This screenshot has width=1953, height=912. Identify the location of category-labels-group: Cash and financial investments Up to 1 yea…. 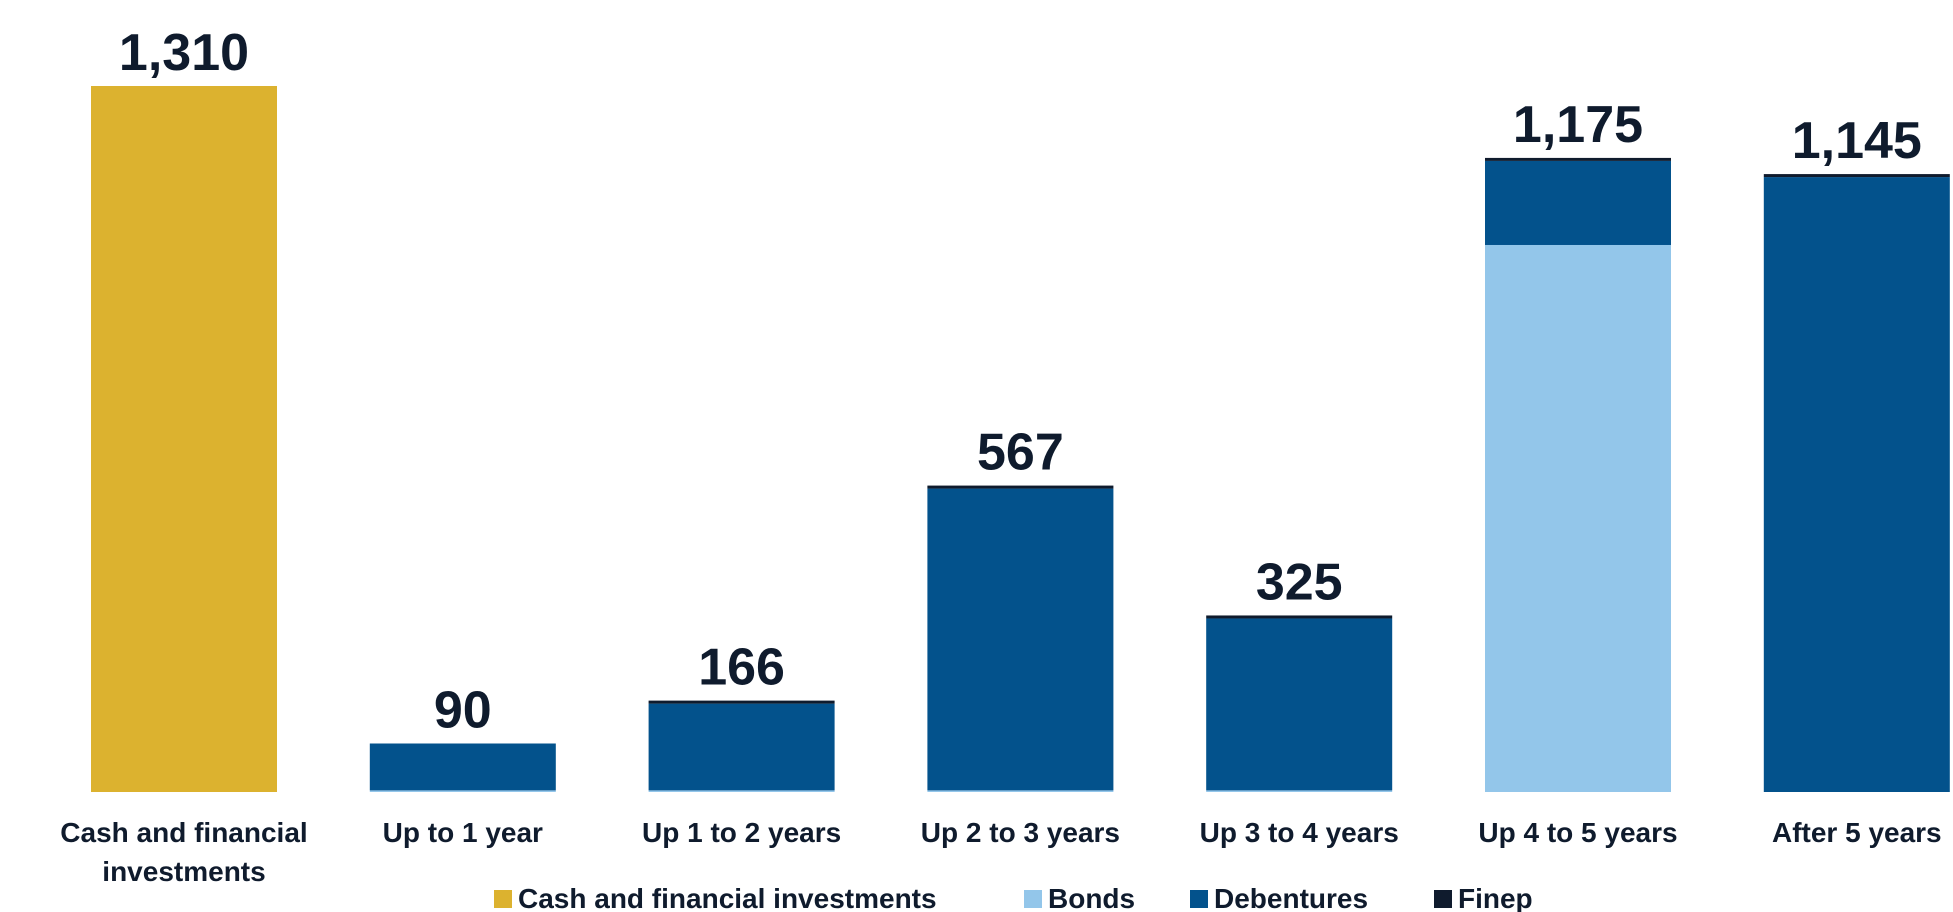
(1000, 852).